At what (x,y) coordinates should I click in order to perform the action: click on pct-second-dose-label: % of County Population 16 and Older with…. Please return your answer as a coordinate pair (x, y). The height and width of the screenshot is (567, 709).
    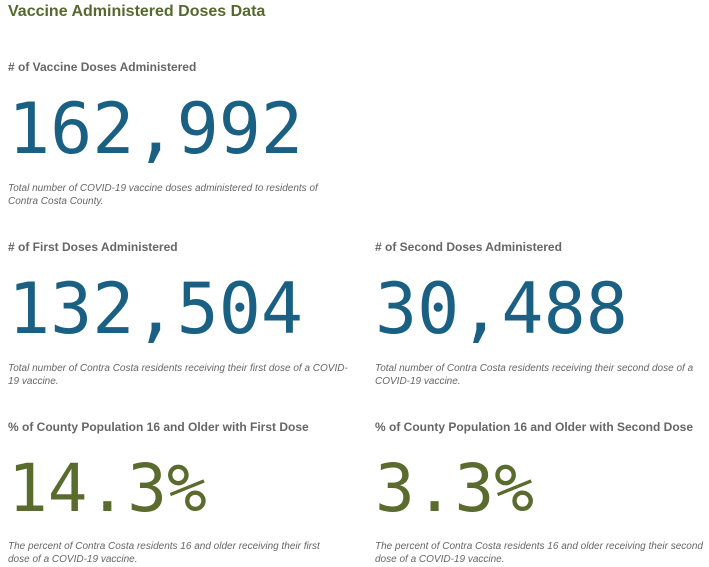
    Looking at the image, I should click on (534, 427).